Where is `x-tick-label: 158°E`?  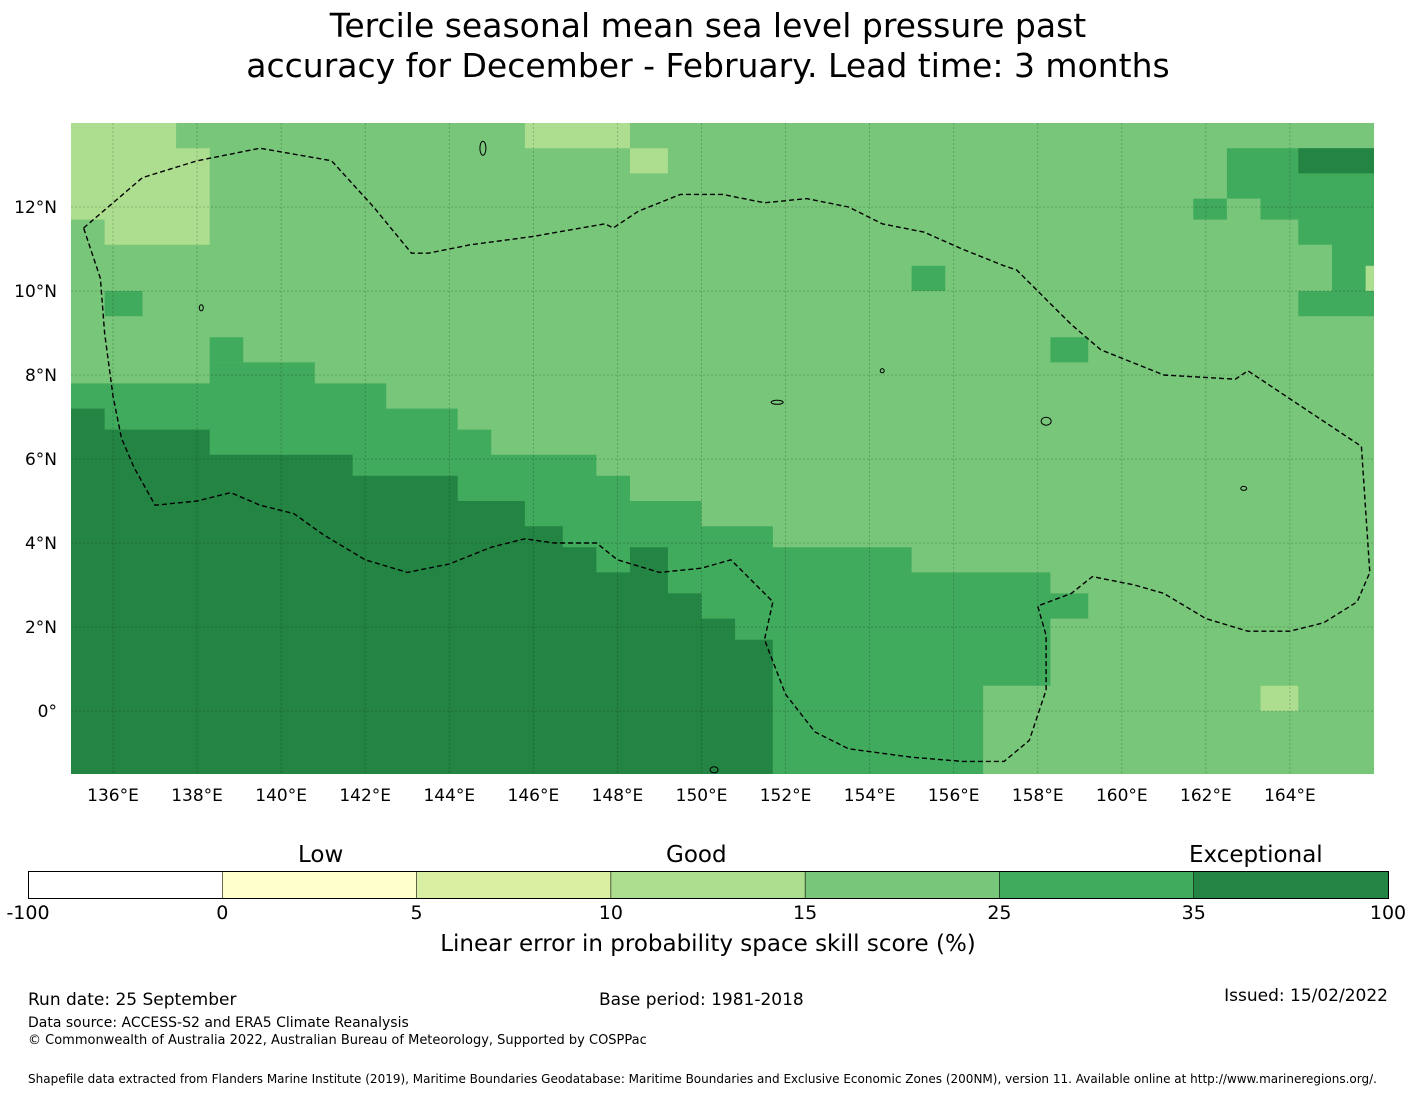 x-tick-label: 158°E is located at coordinates (1038, 796).